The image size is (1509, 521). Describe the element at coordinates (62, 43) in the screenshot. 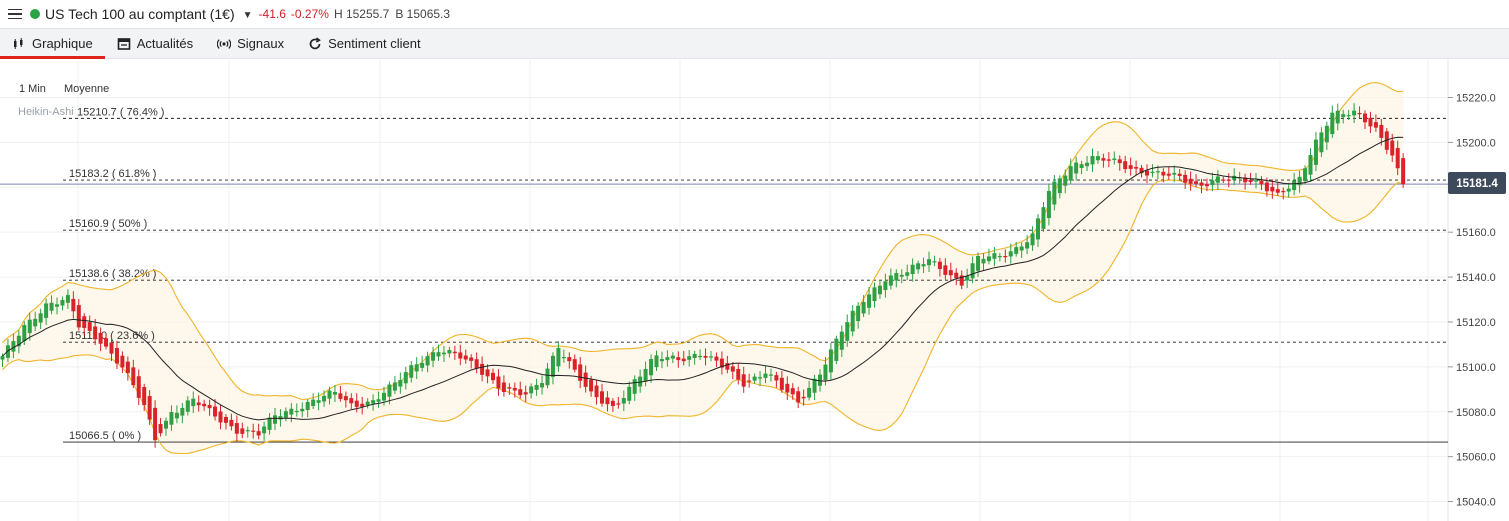

I see `tab-label: Graphique` at that location.